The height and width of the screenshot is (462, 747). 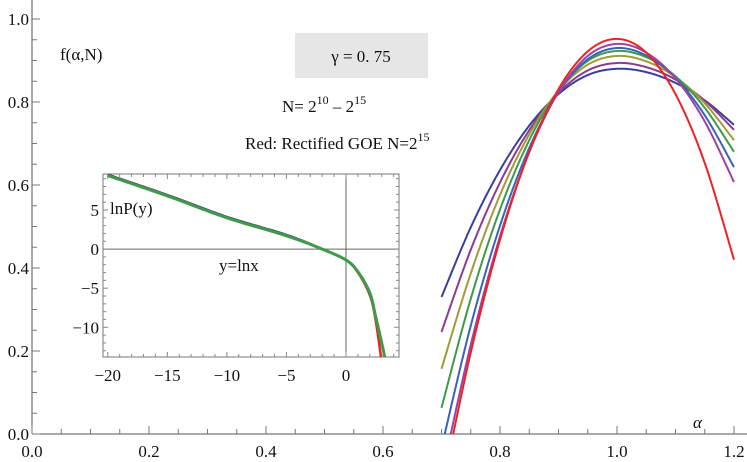 I want to click on x-tick-label: 0.6, so click(x=382, y=451).